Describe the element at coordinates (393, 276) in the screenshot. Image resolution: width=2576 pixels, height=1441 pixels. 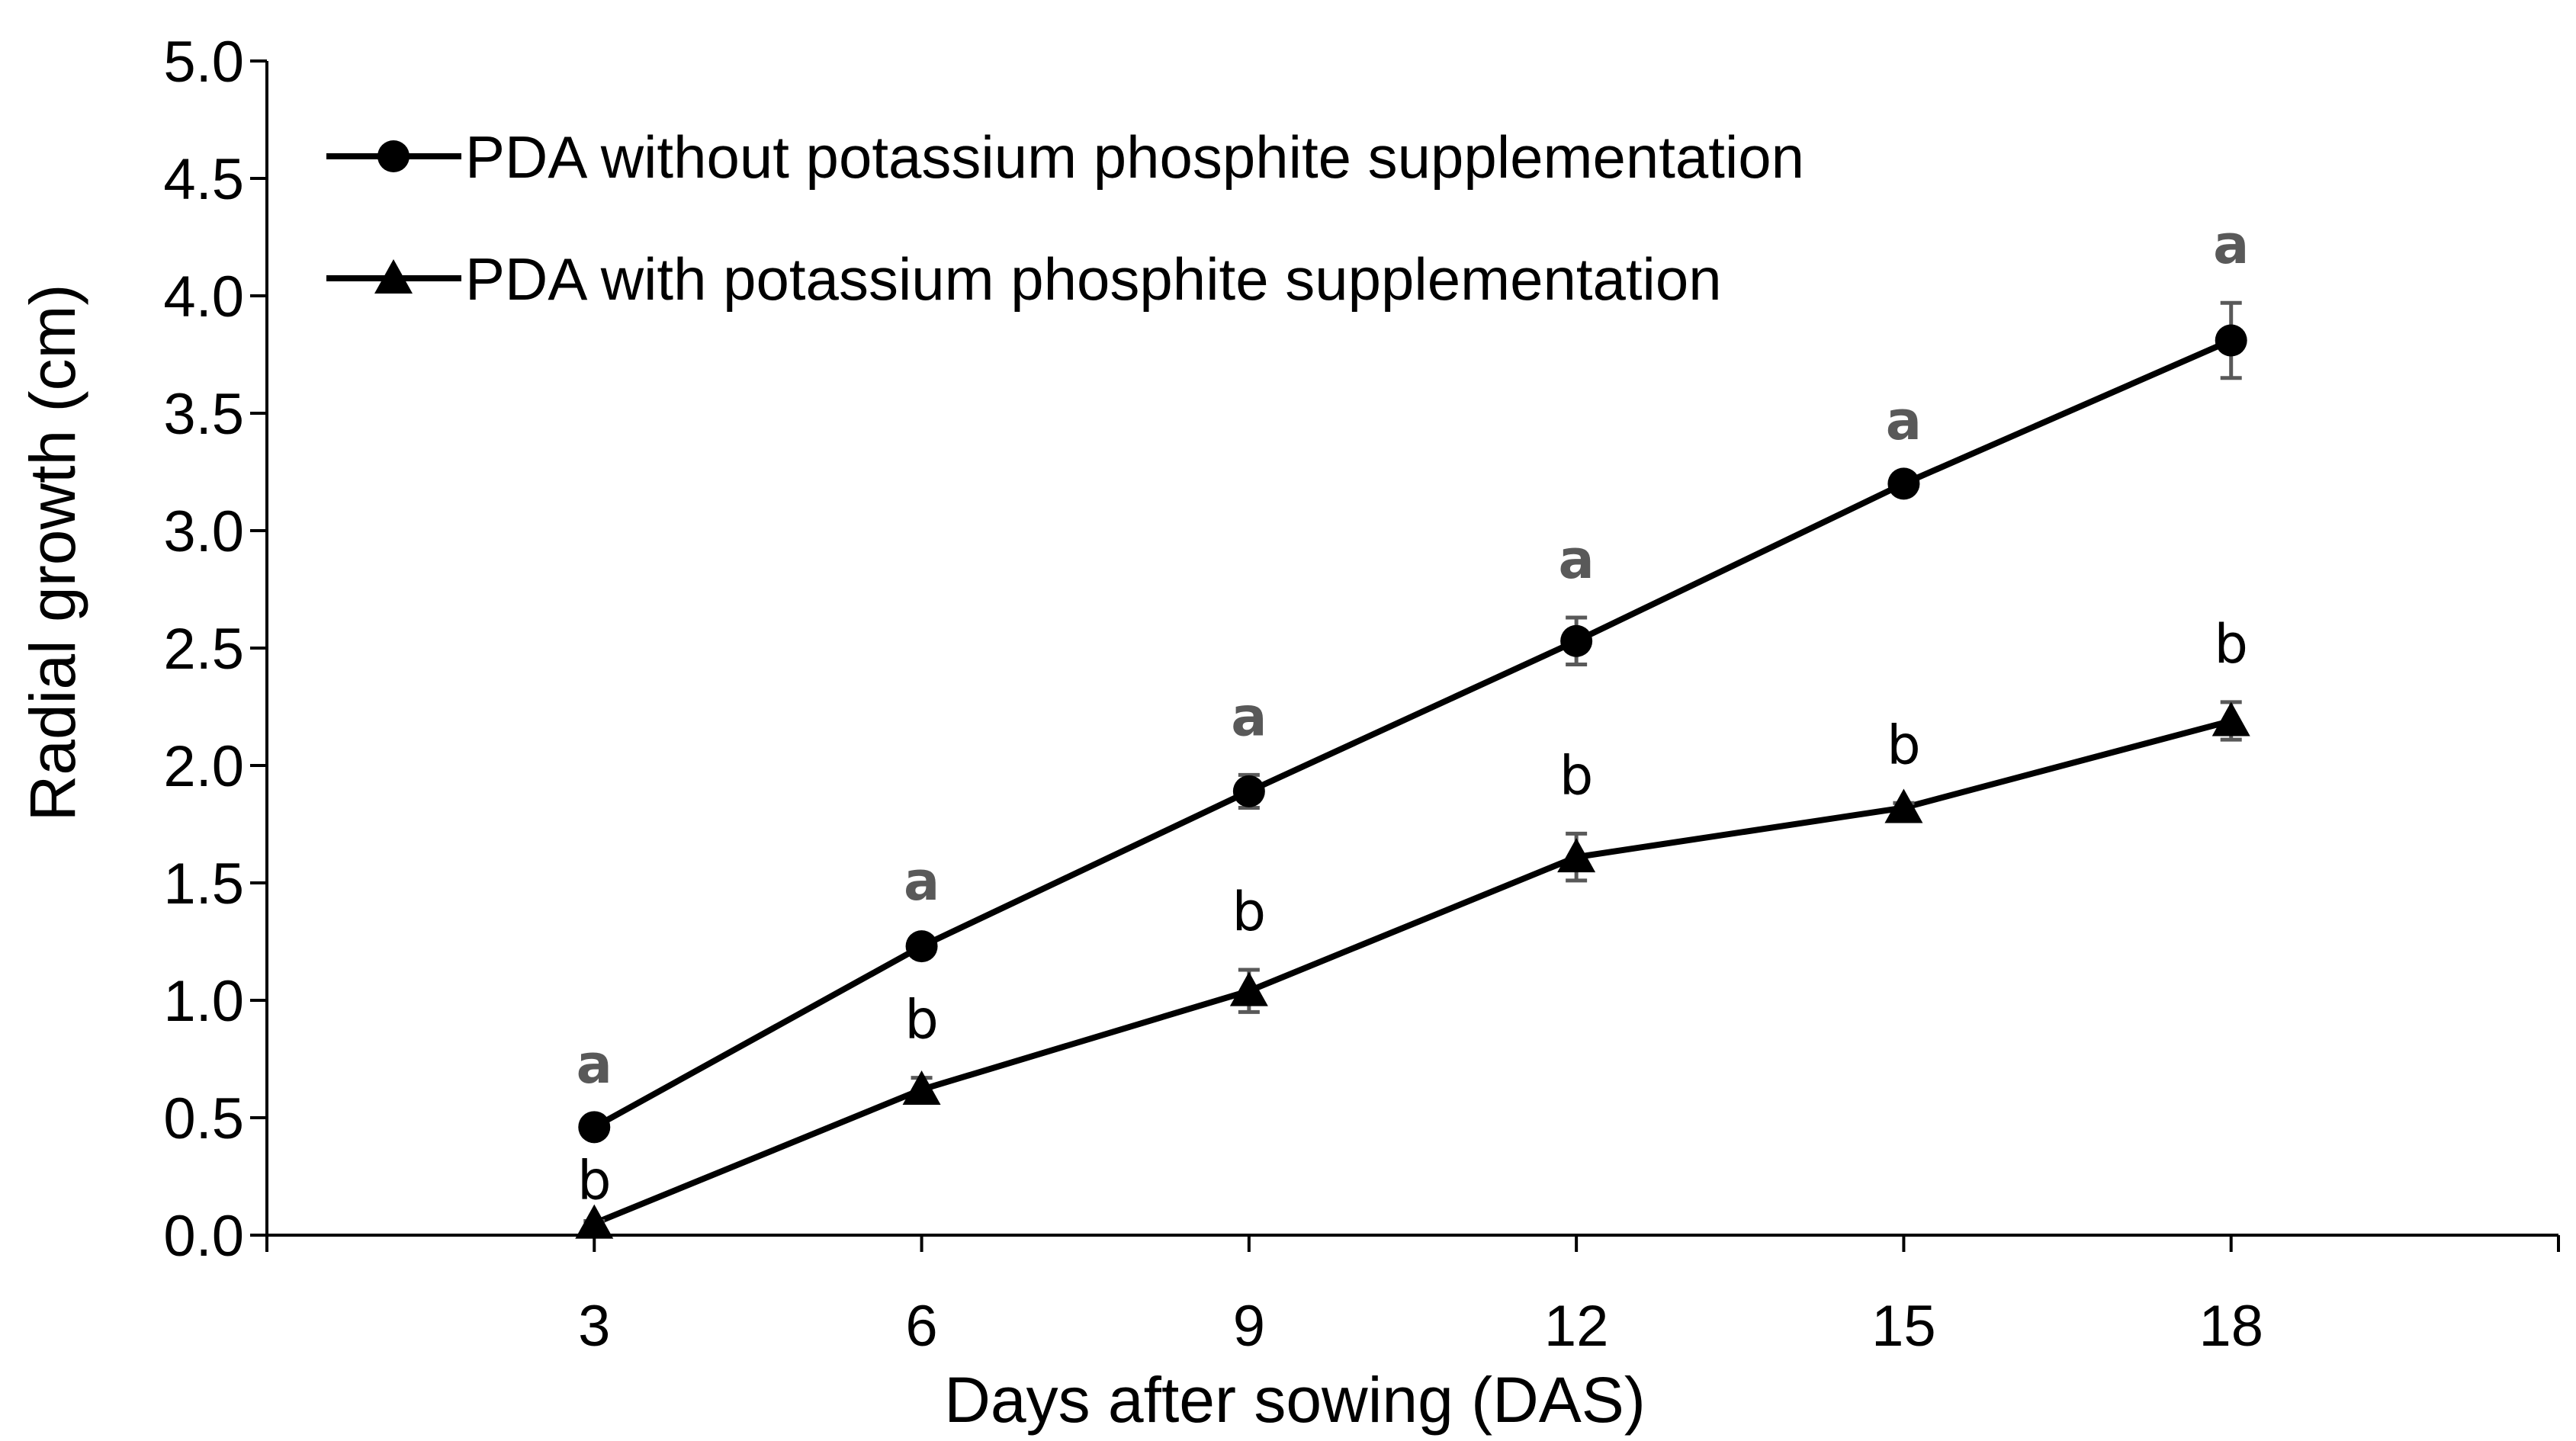
I see `legend-marker-with-phosphite` at that location.